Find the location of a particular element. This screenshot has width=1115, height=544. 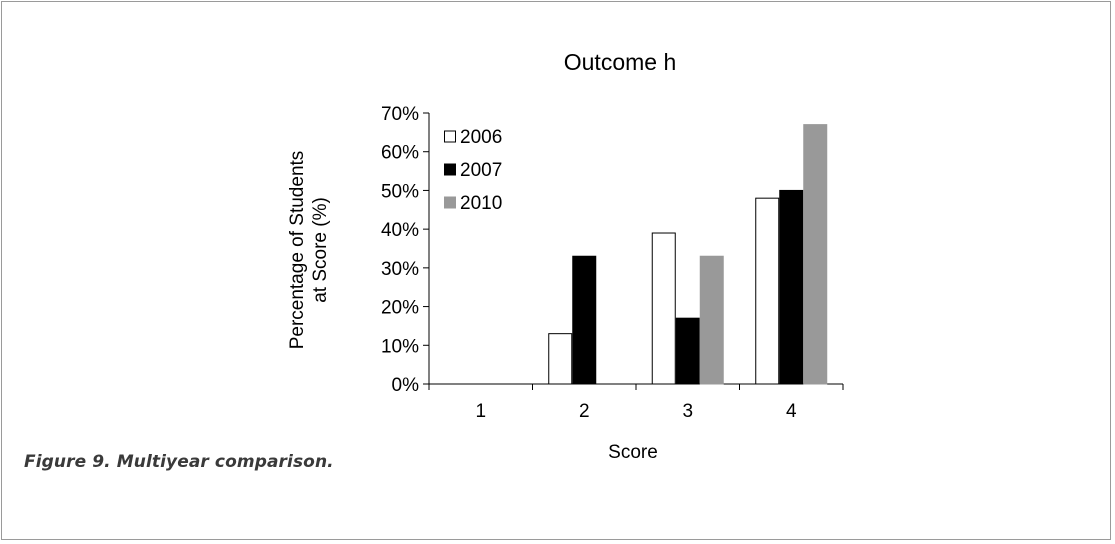

y-tick-label: 70% is located at coordinates (400, 114).